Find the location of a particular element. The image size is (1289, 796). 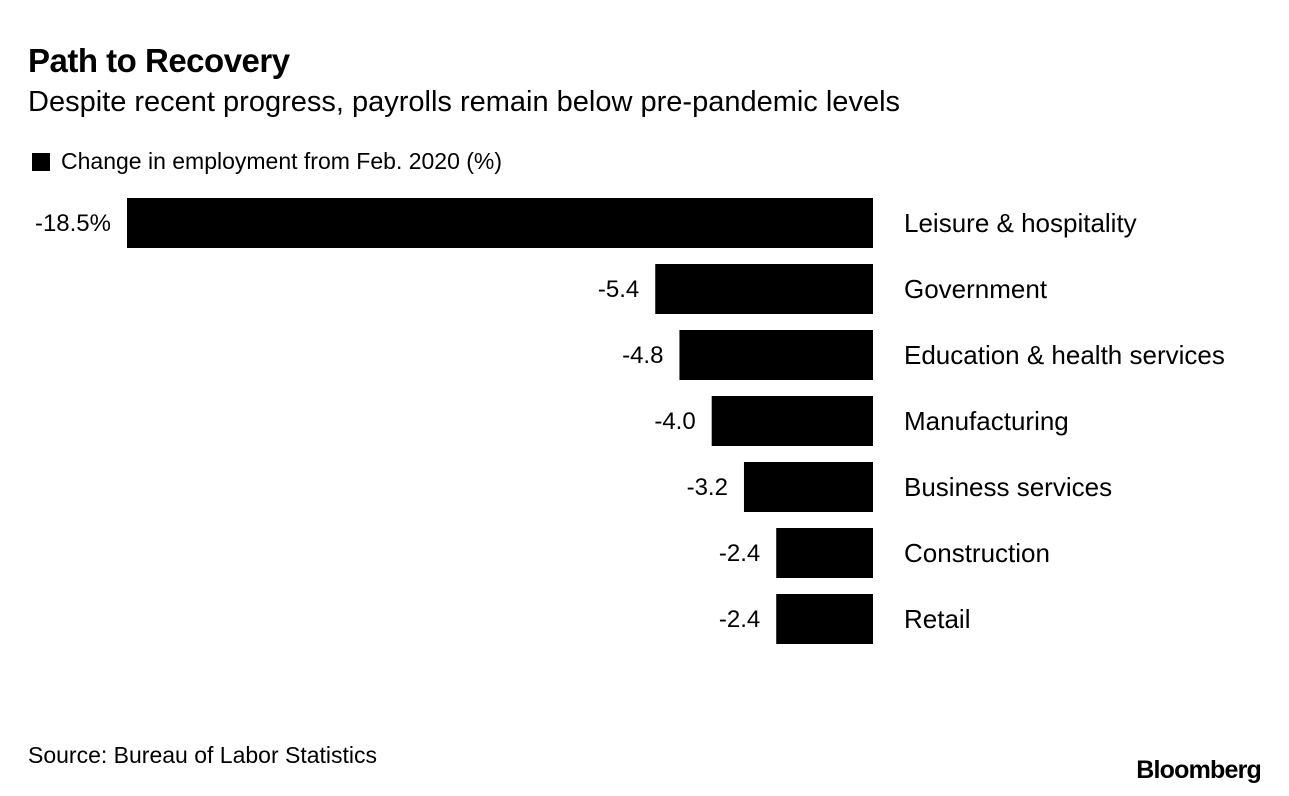

value-label: -18.5% is located at coordinates (73, 223).